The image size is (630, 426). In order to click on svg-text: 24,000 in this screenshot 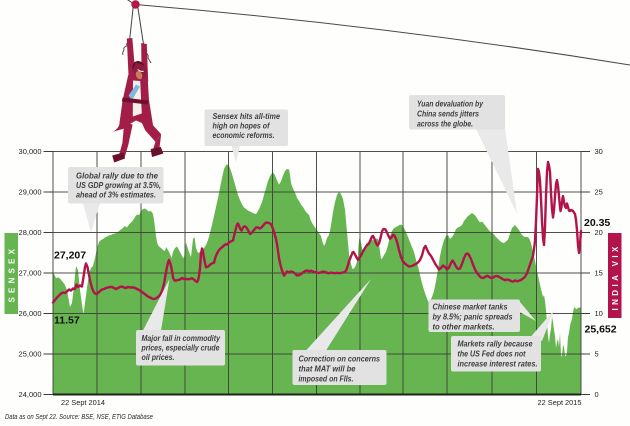, I will do `click(30, 394)`.